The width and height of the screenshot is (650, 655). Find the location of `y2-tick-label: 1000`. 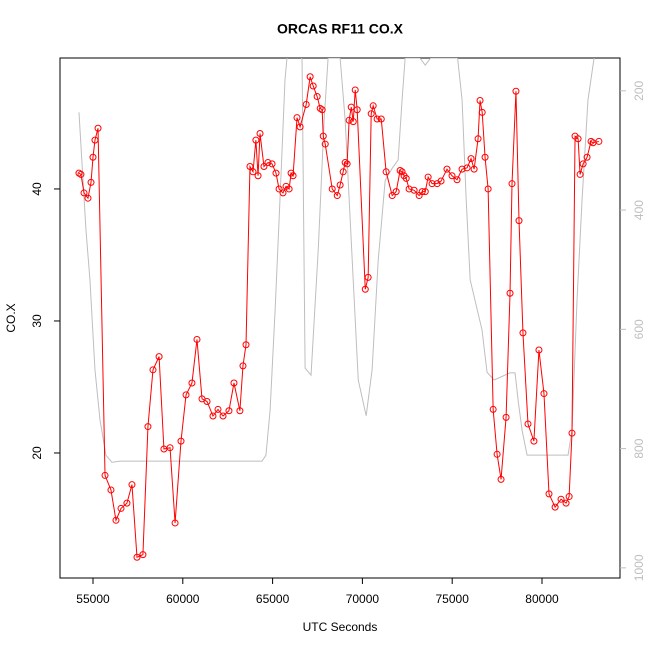

y2-tick-label: 1000 is located at coordinates (639, 567).